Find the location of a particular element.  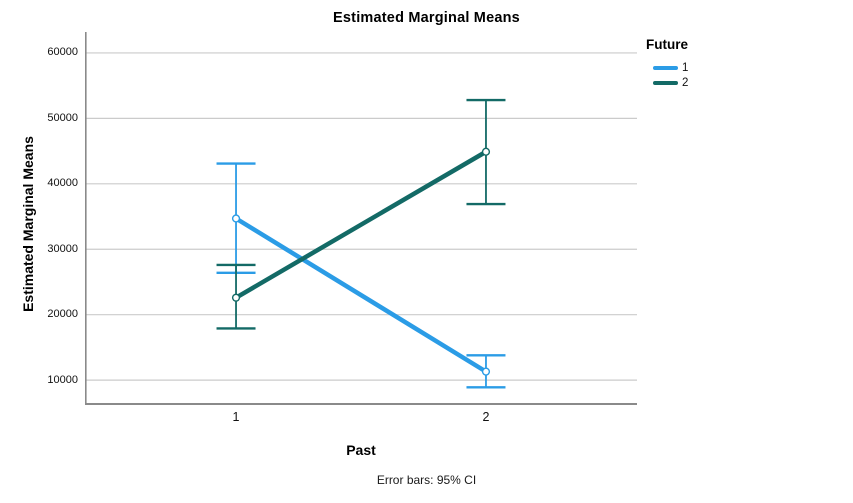

legend-entry: 1 is located at coordinates (670, 67).